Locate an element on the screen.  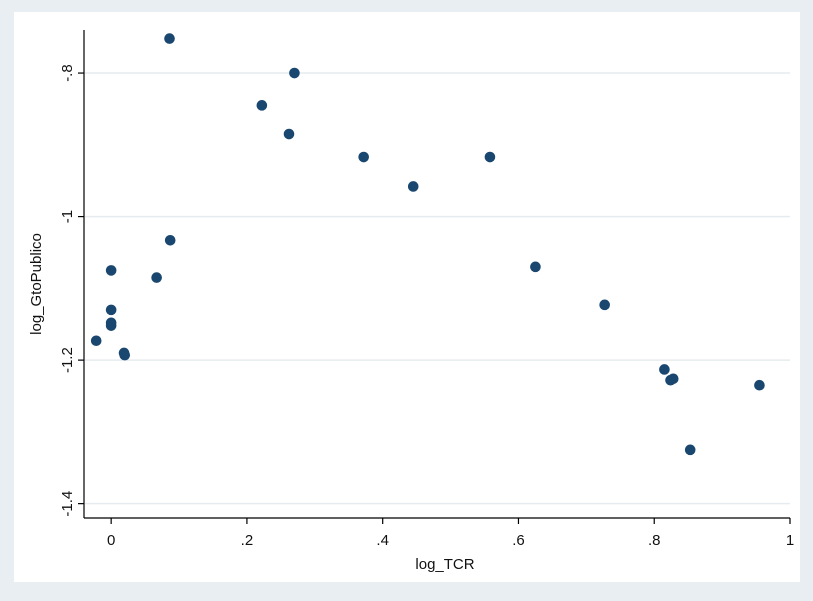
x-axis-label: log_TCR is located at coordinates (444, 564).